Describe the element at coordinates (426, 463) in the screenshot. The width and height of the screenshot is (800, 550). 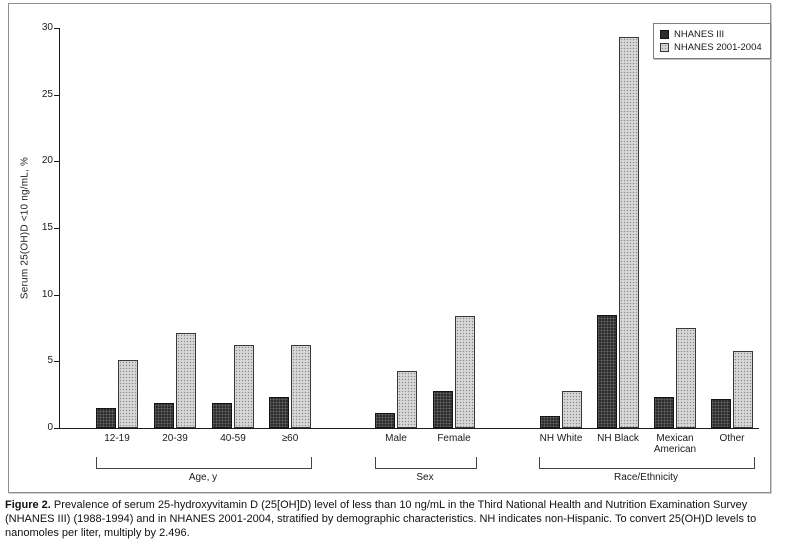
I see `group-bracket-sex` at that location.